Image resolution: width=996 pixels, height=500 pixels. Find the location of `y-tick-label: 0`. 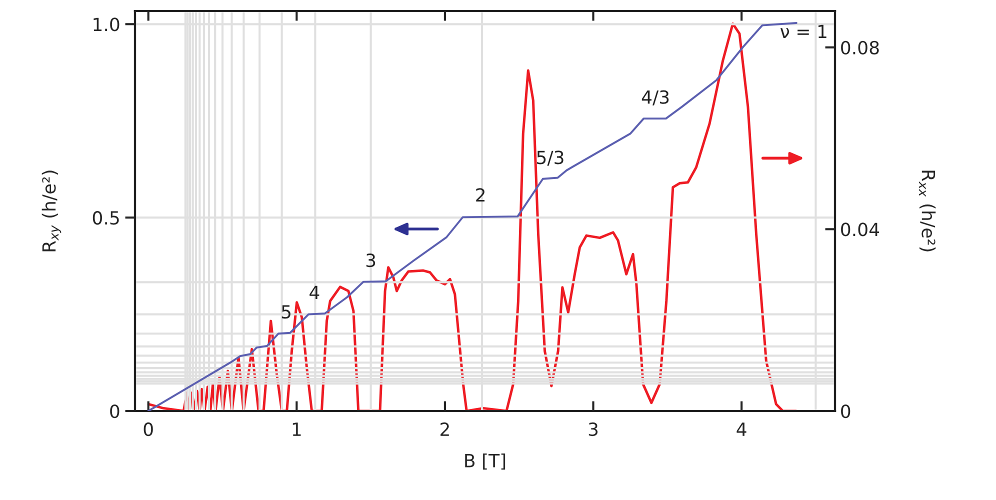

y-tick-label: 0 is located at coordinates (115, 411).